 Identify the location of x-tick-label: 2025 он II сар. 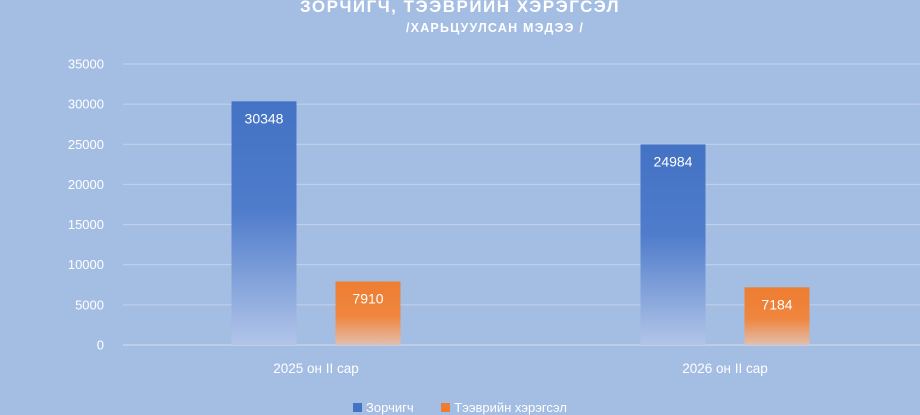
(316, 368).